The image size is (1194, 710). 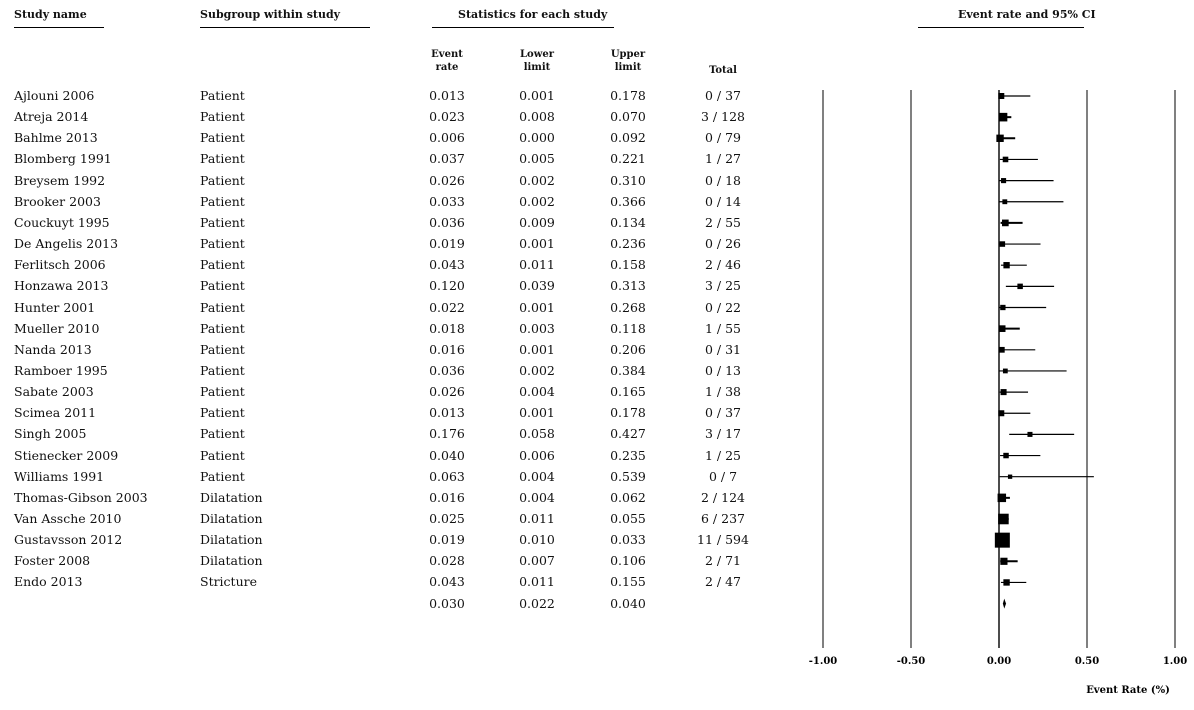 I want to click on row-upper-limit: 0.134, so click(x=628, y=222).